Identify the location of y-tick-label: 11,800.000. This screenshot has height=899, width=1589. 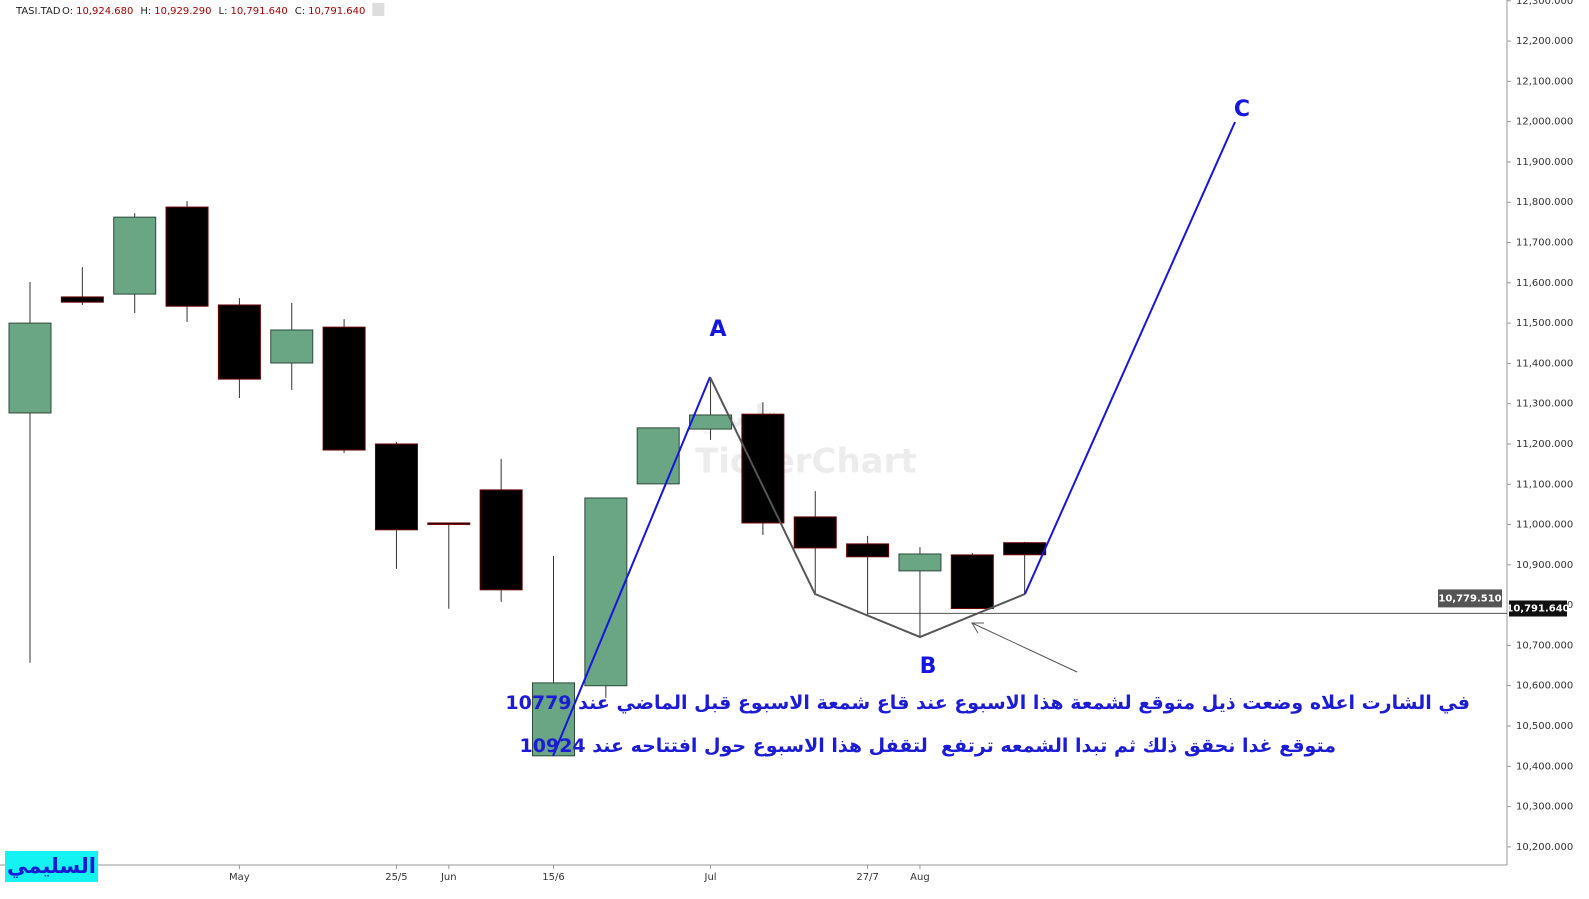
(1544, 202).